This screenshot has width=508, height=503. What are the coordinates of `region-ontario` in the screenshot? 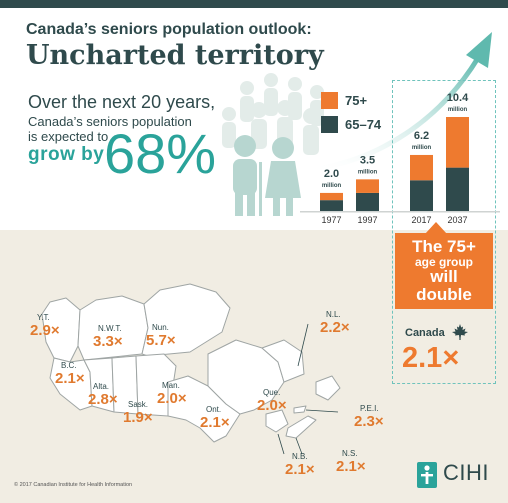 It's located at (204, 409).